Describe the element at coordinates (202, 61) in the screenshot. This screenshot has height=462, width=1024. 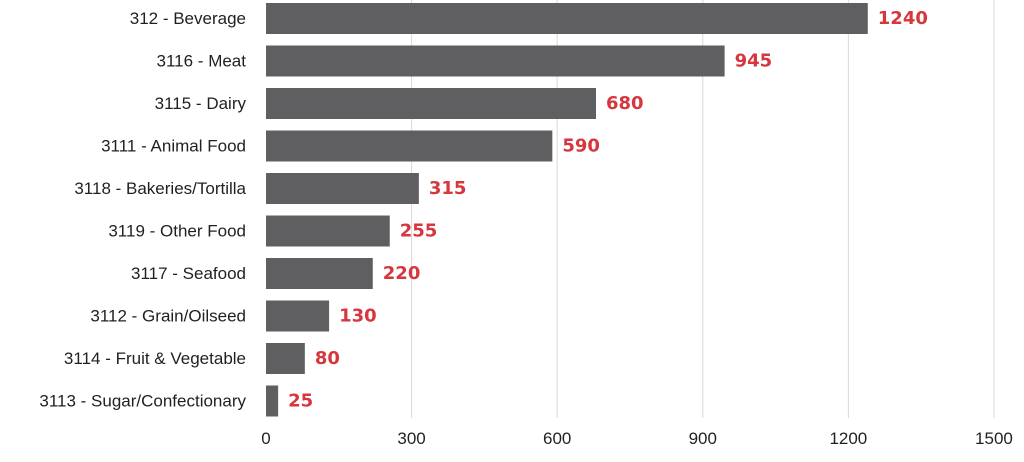
I see `category-label: 3116 - Meat` at that location.